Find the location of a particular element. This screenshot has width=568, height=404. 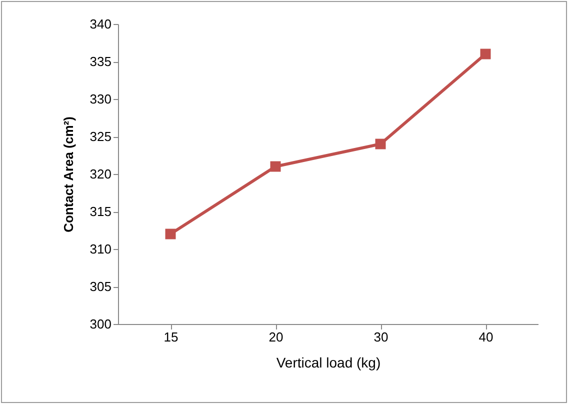

y-axis-title: Contact Area (cm²) is located at coordinates (68, 174).